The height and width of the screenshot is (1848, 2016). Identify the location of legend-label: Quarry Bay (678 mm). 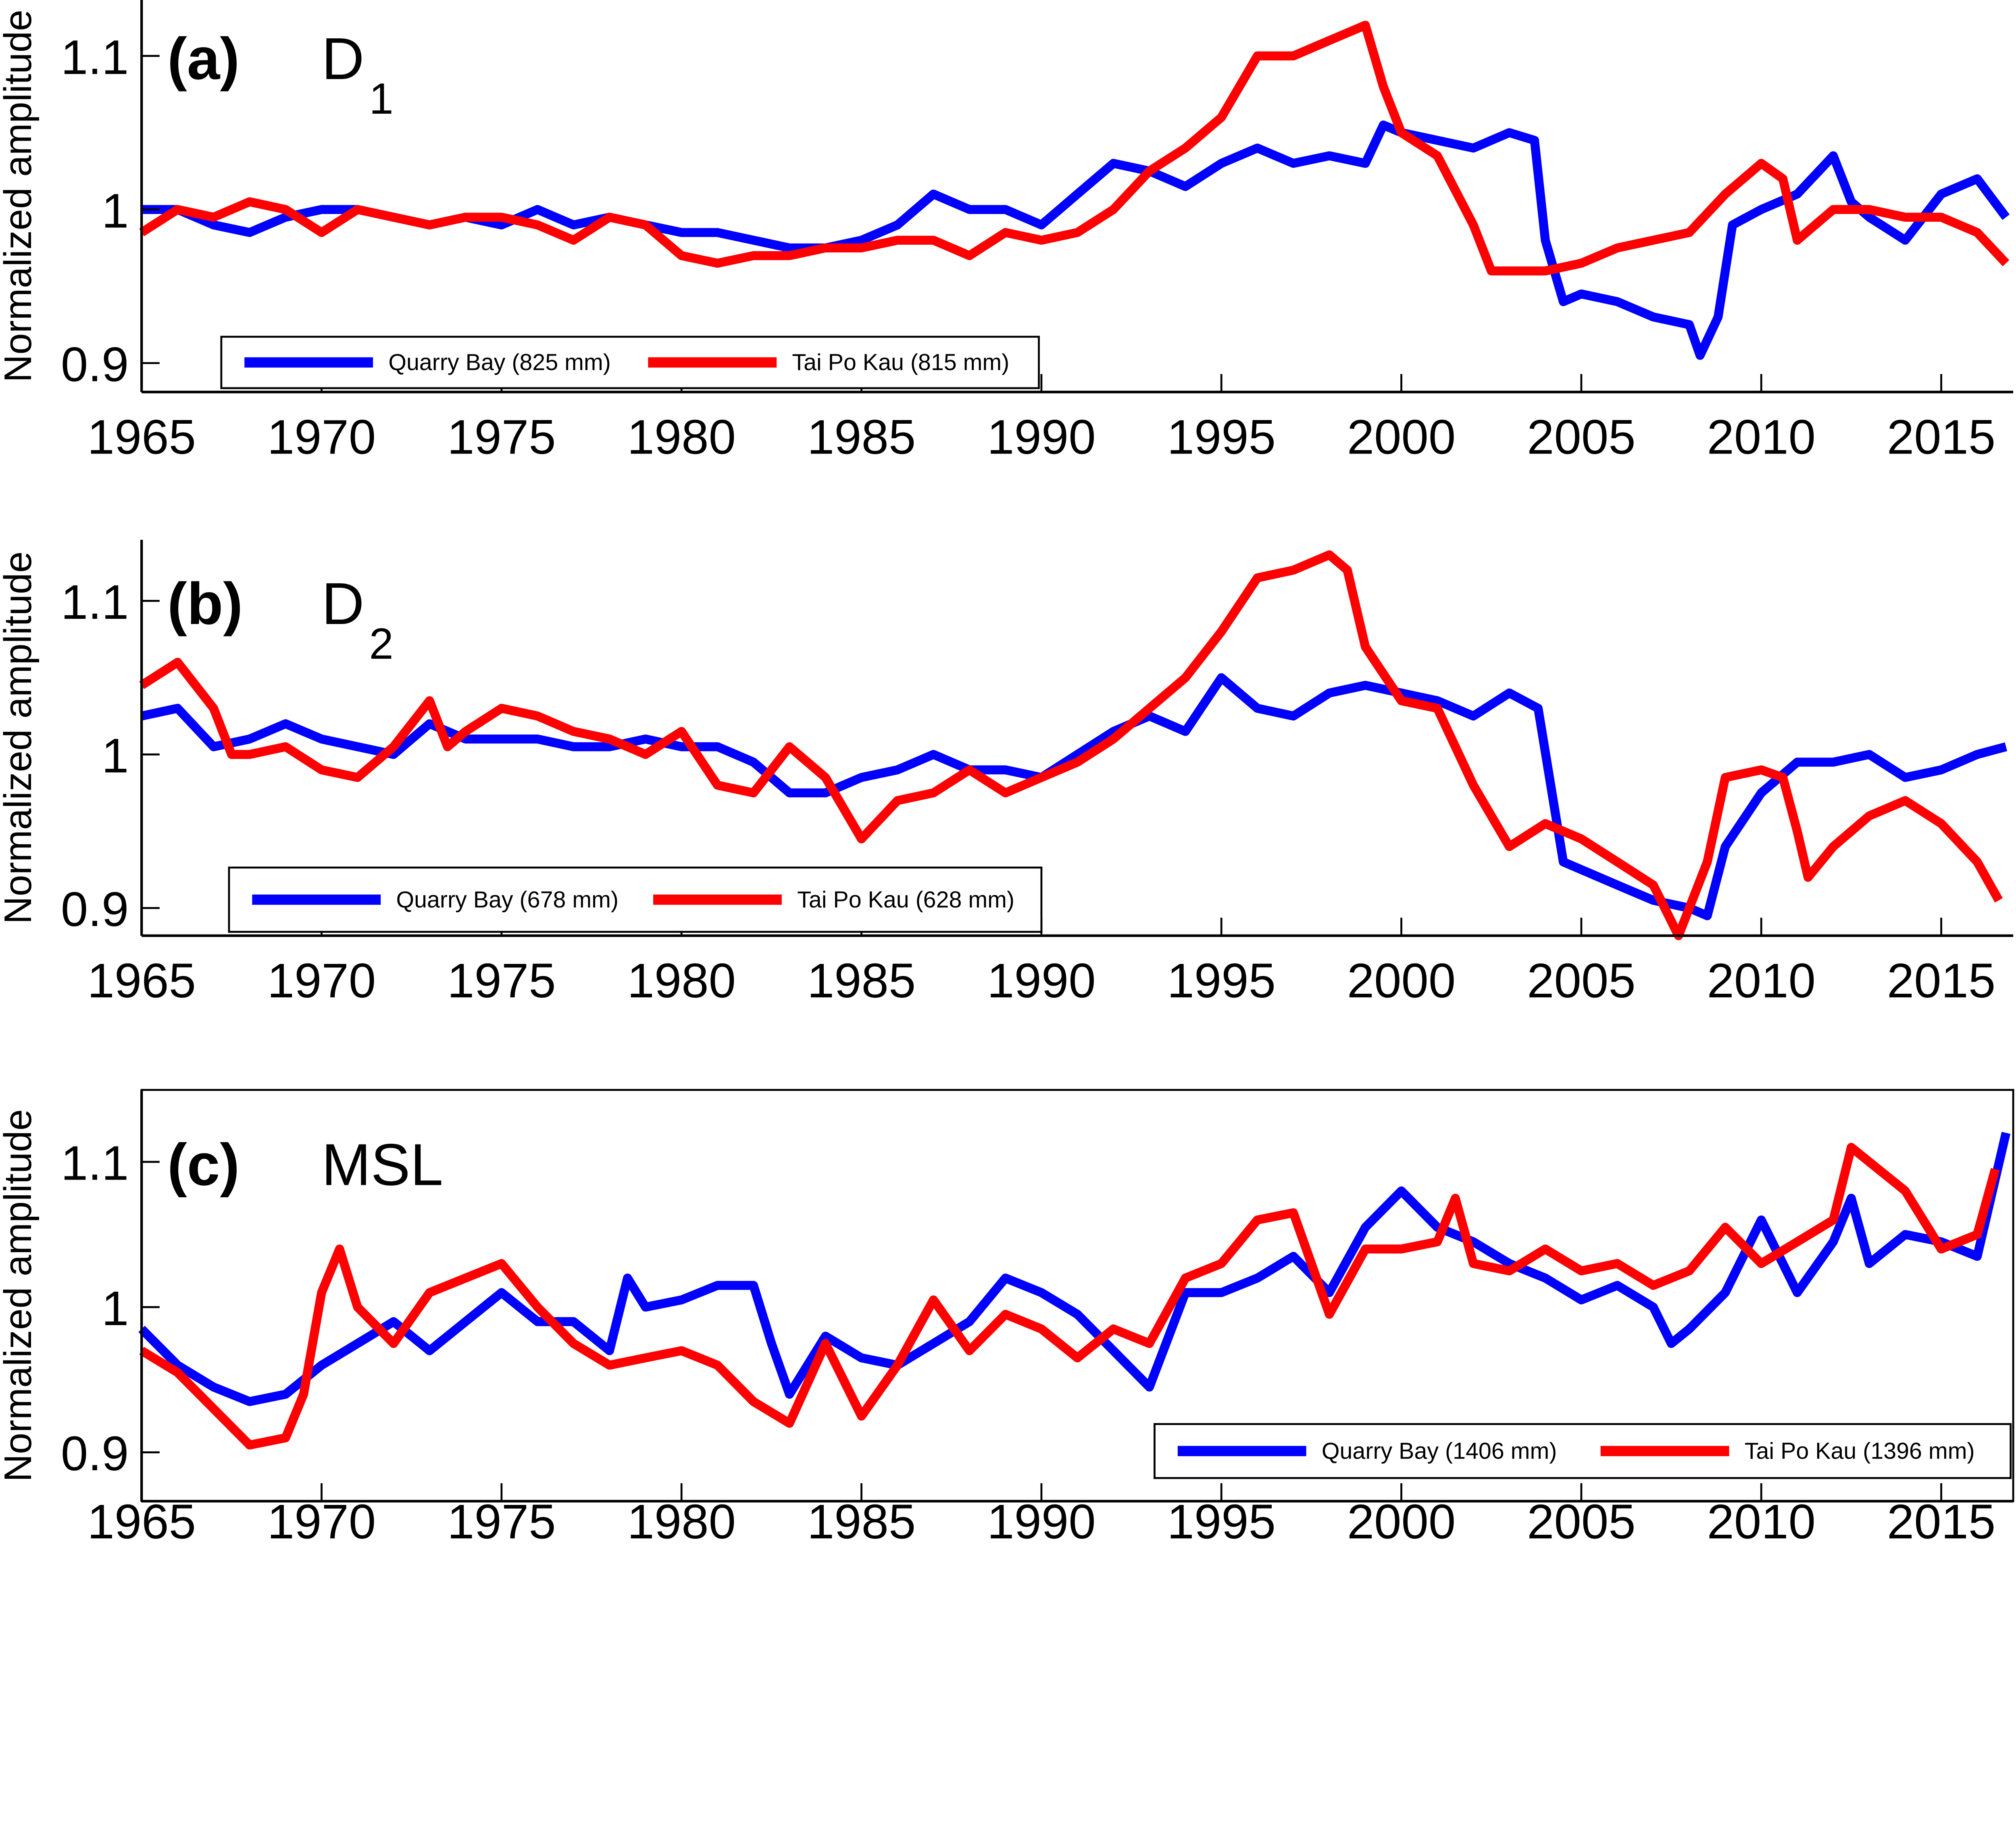
(508, 900).